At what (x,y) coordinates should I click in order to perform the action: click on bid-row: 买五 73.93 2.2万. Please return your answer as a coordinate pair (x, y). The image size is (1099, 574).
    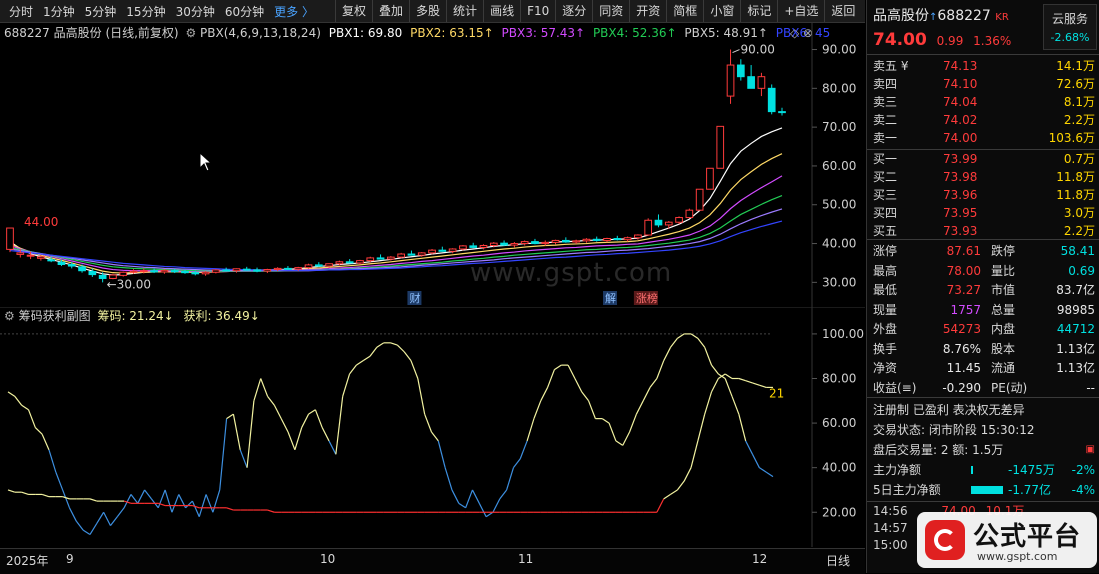
    Looking at the image, I should click on (984, 231).